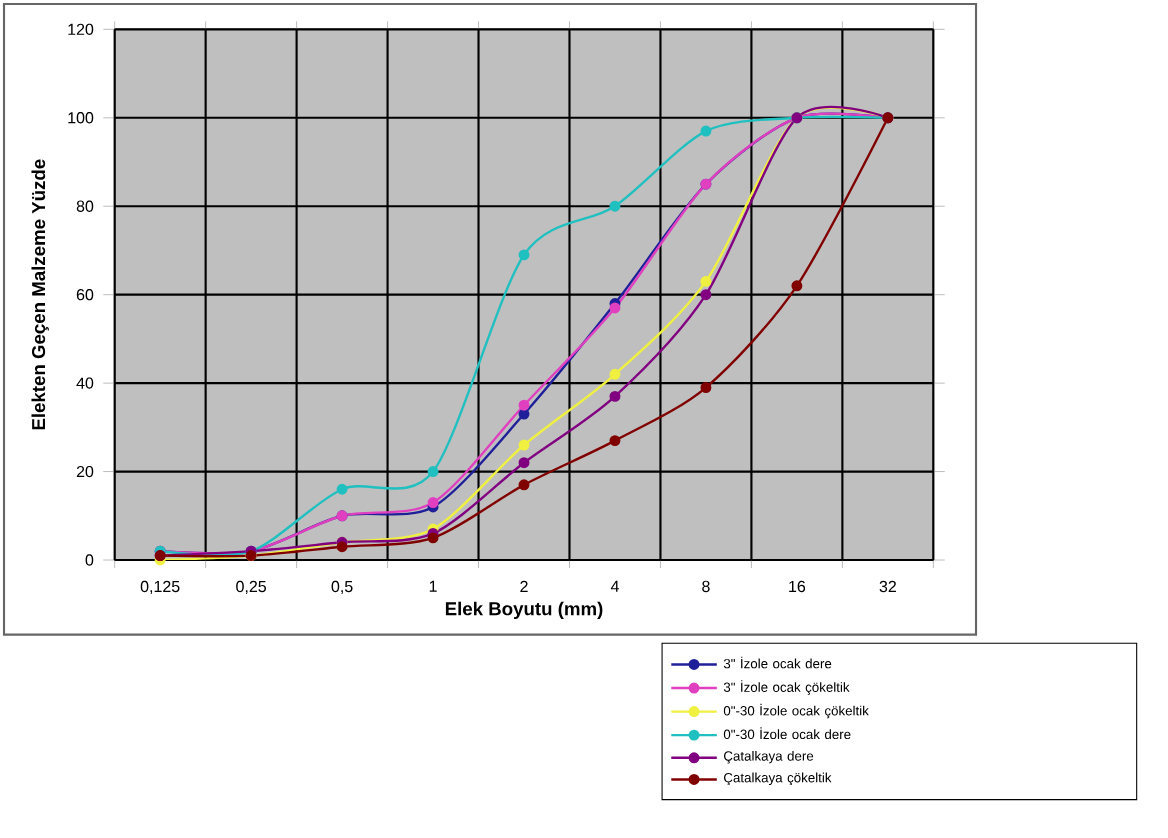 This screenshot has width=1168, height=838. I want to click on x-tick-label: 0,5, so click(342, 588).